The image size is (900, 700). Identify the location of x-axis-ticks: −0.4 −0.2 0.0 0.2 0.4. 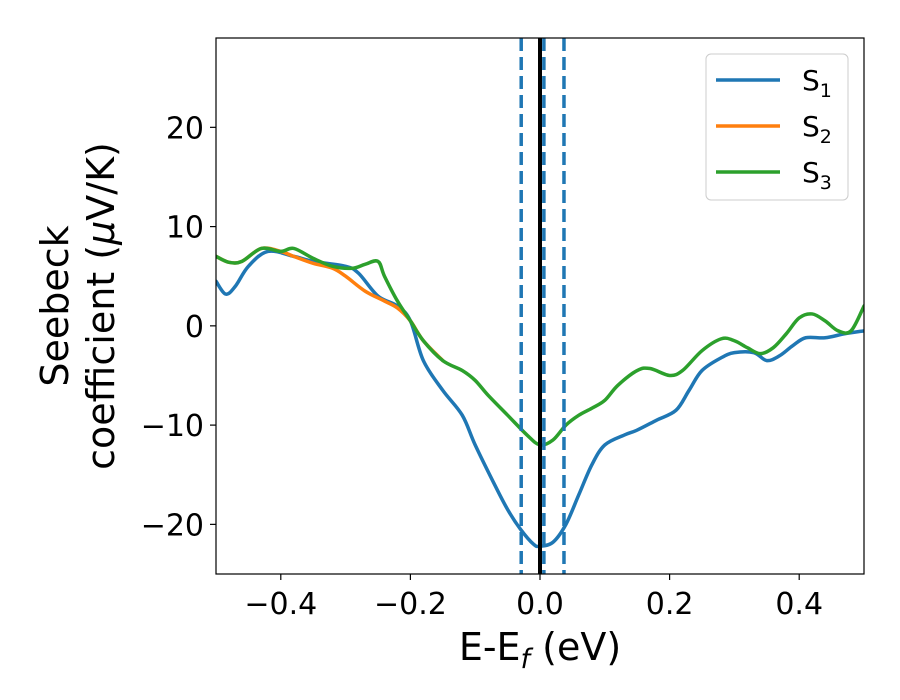
(533, 598).